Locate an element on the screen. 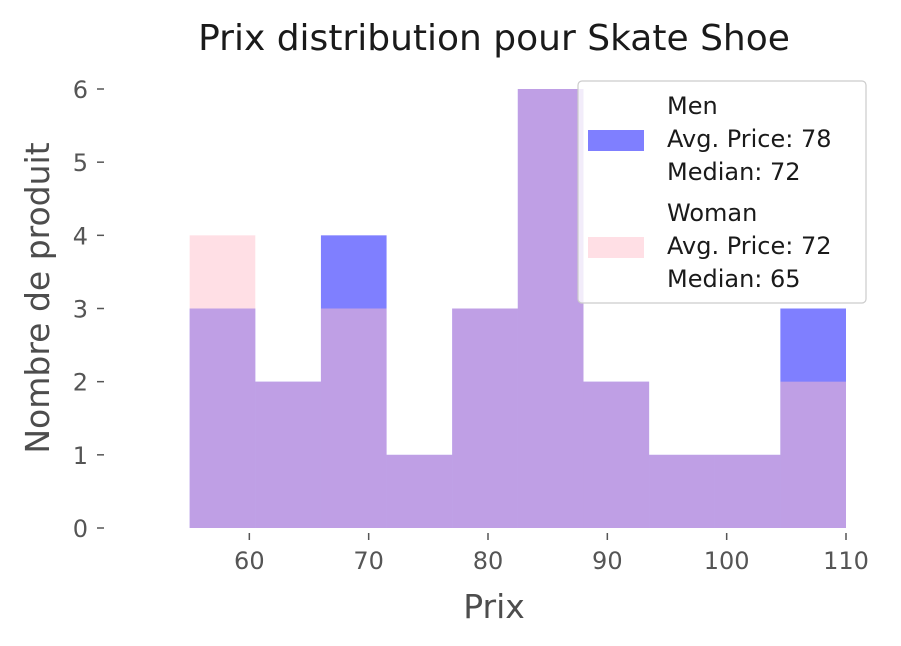 This screenshot has width=901, height=646. x-tick-label: 90 is located at coordinates (607, 561).